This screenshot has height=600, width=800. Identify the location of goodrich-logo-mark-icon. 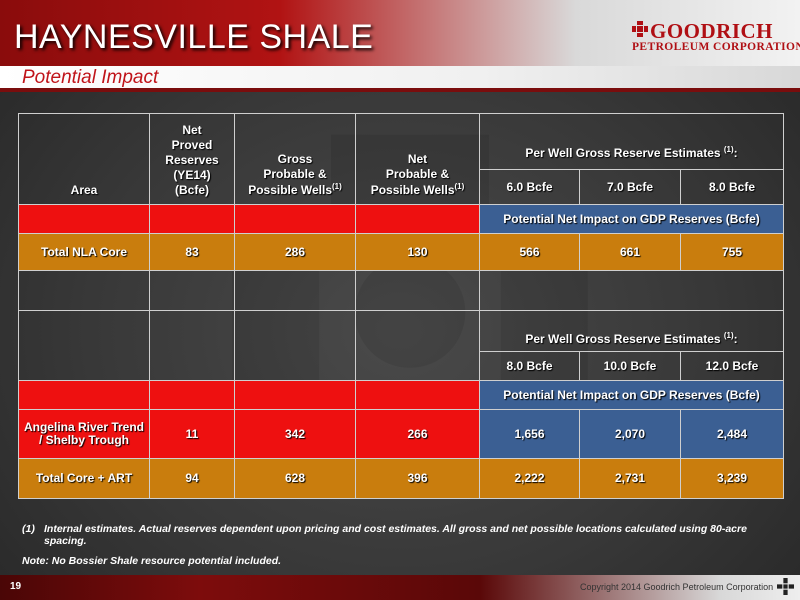
(640, 29).